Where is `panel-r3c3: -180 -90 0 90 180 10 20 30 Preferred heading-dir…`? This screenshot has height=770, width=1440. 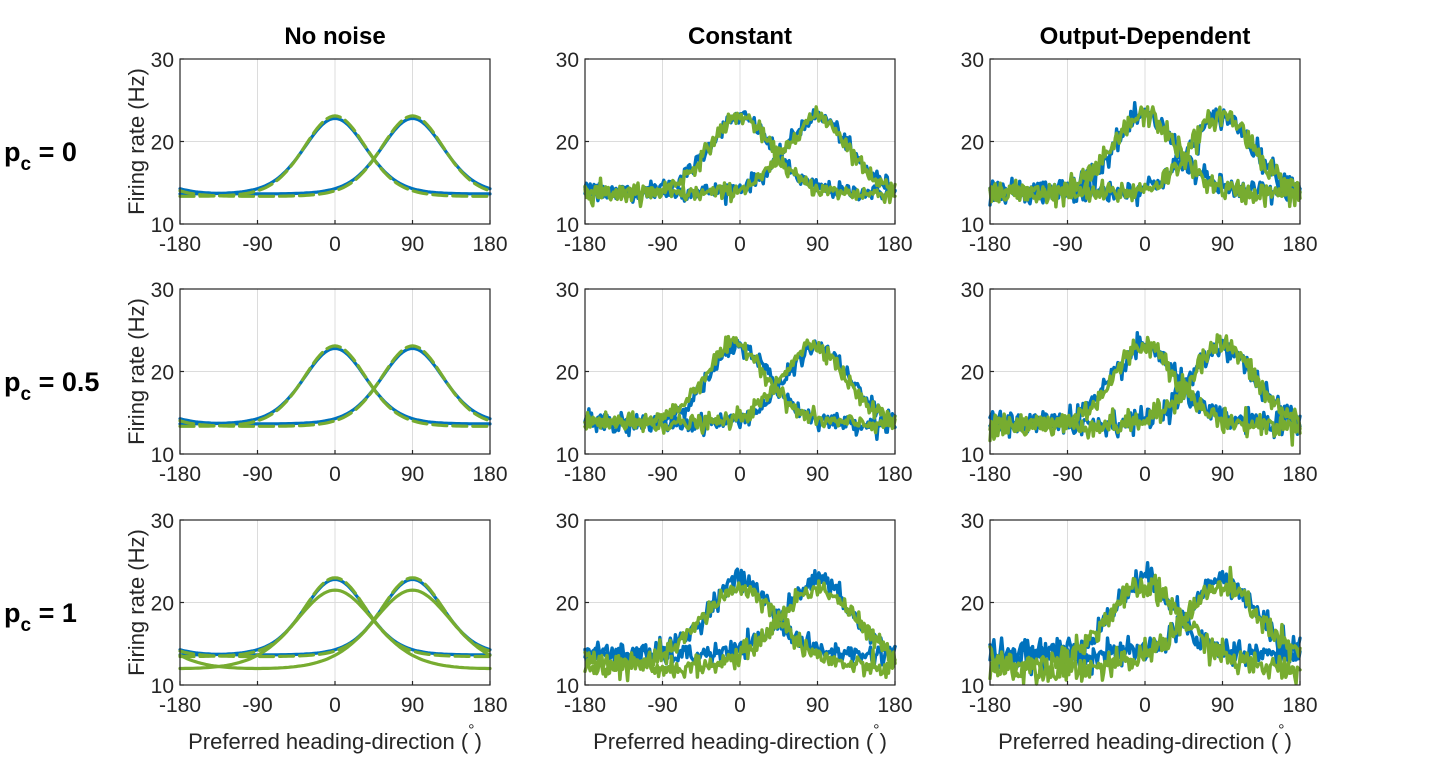
panel-r3c3: -180 -90 0 90 180 10 20 30 Preferred heading-dir… is located at coordinates (1139, 632).